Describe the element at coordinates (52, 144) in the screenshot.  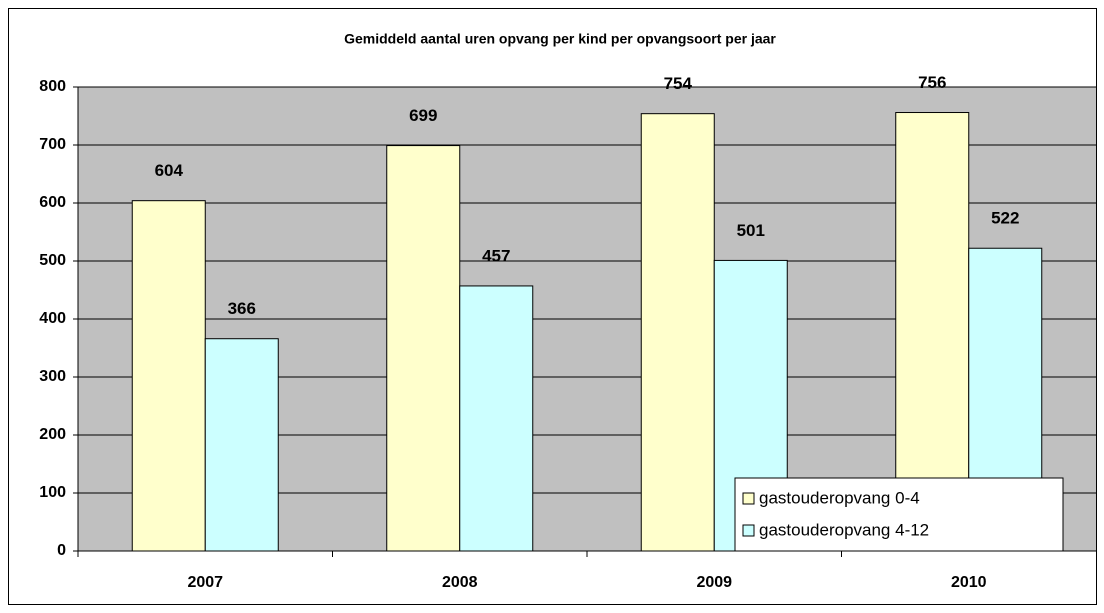
I see `y-tick-label: 700` at that location.